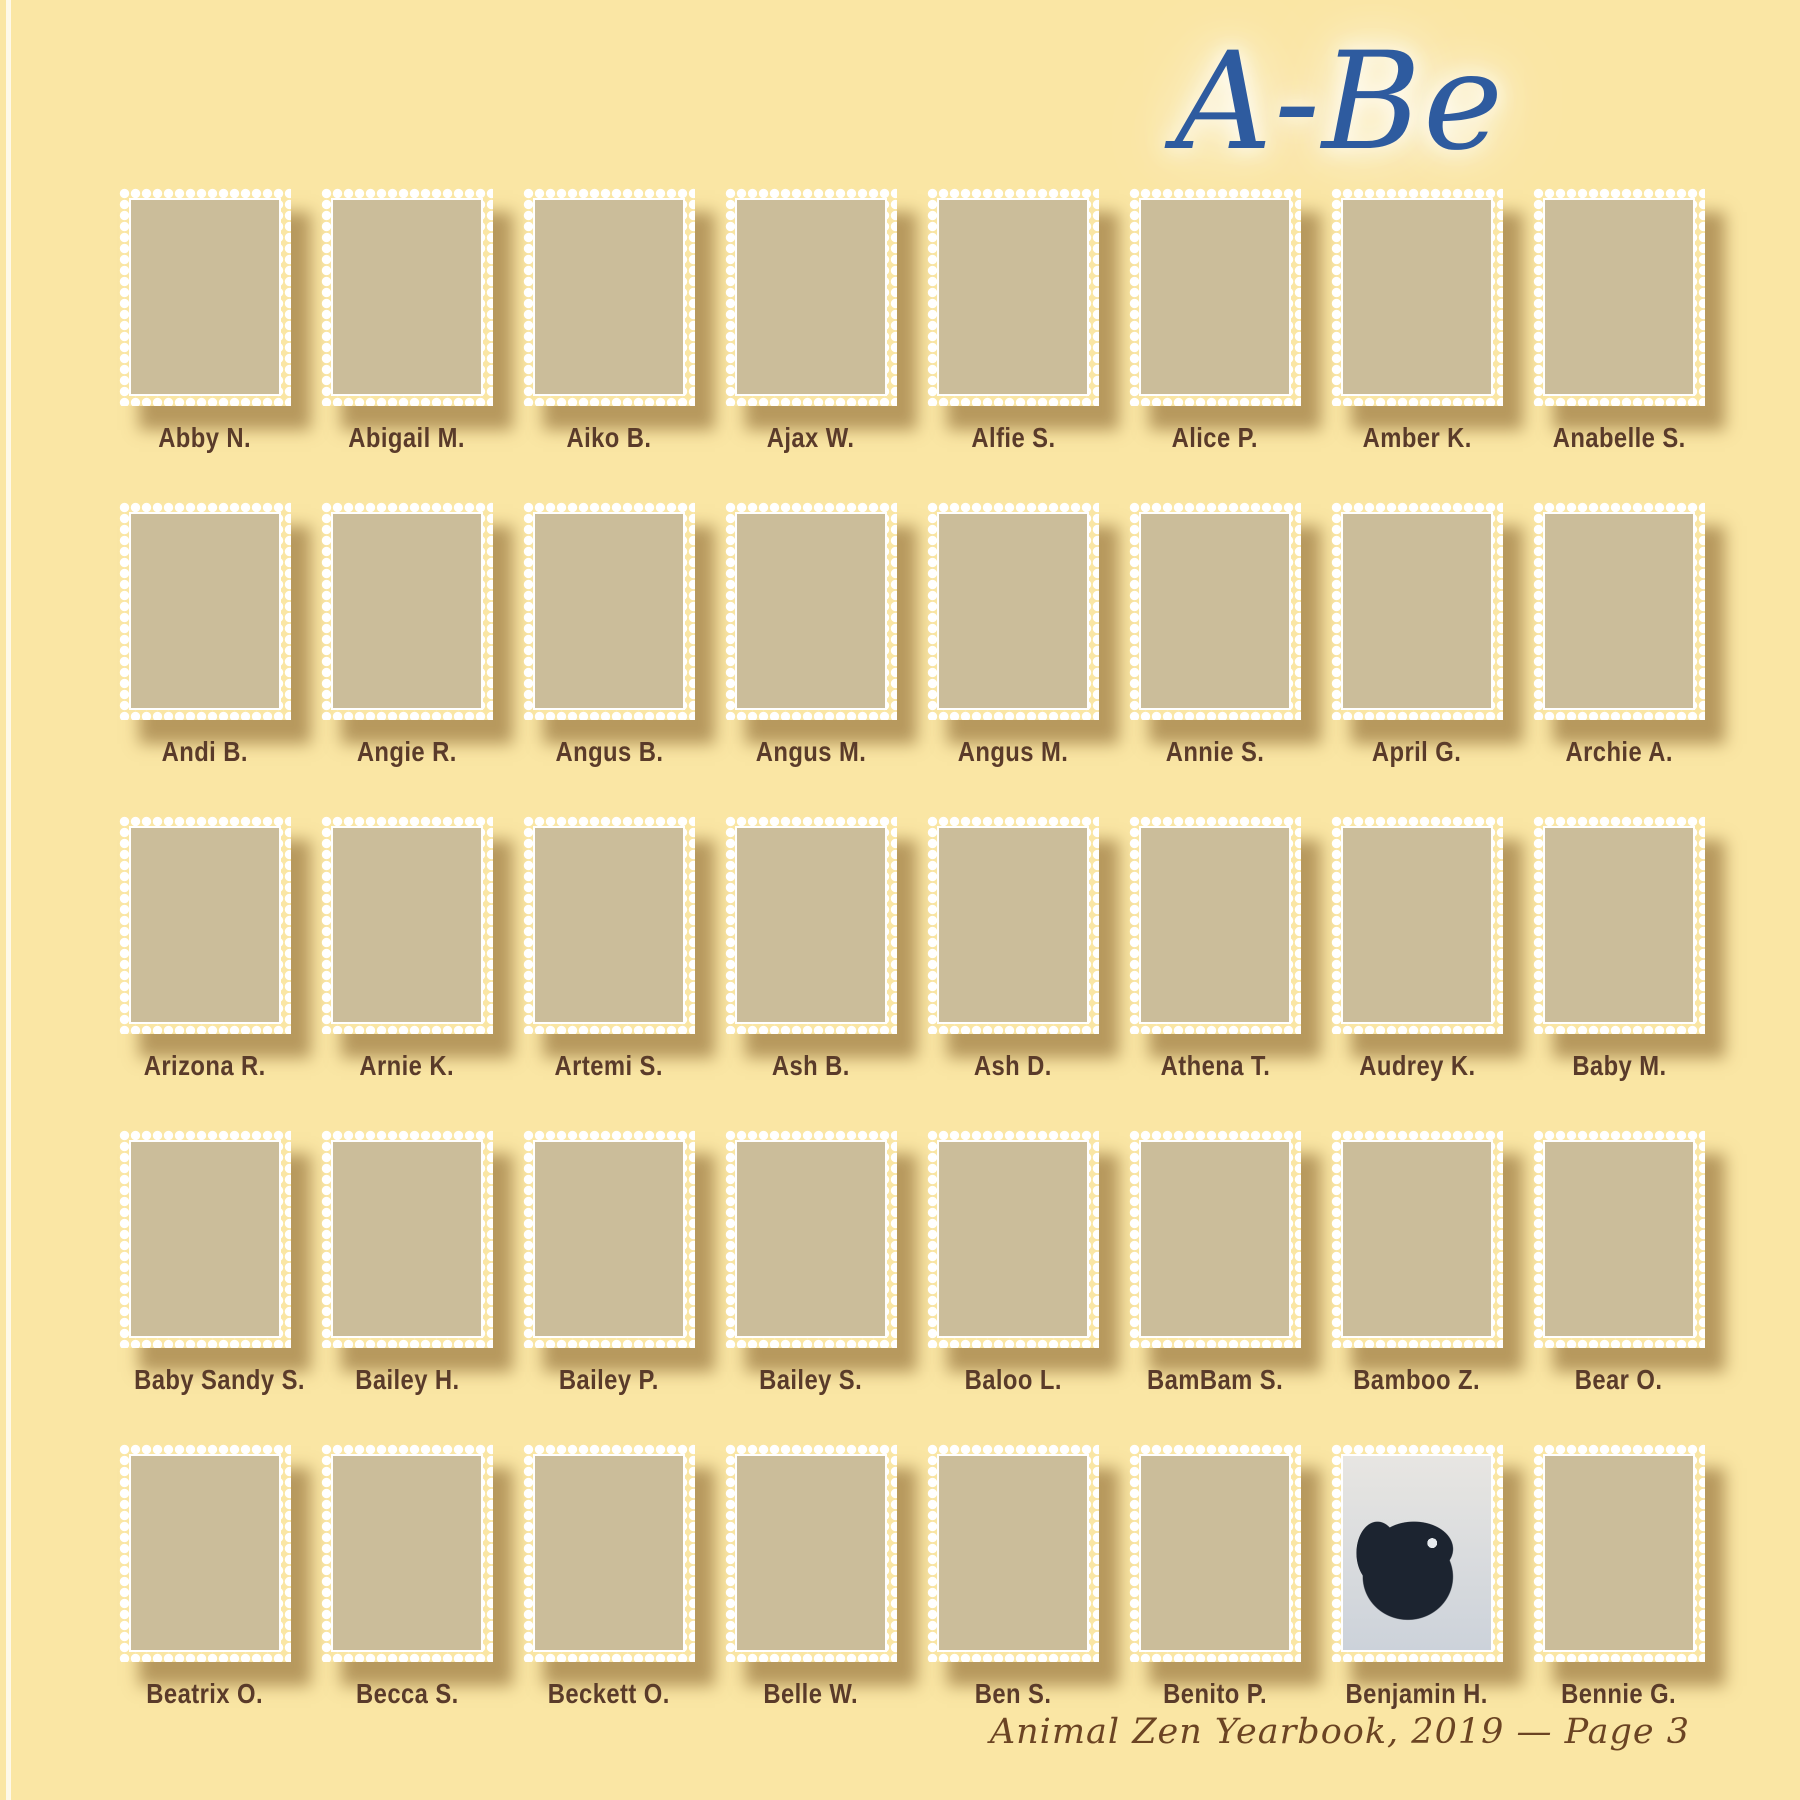  Describe the element at coordinates (1619, 1693) in the screenshot. I see `pet-name-label: Bennie G.` at that location.